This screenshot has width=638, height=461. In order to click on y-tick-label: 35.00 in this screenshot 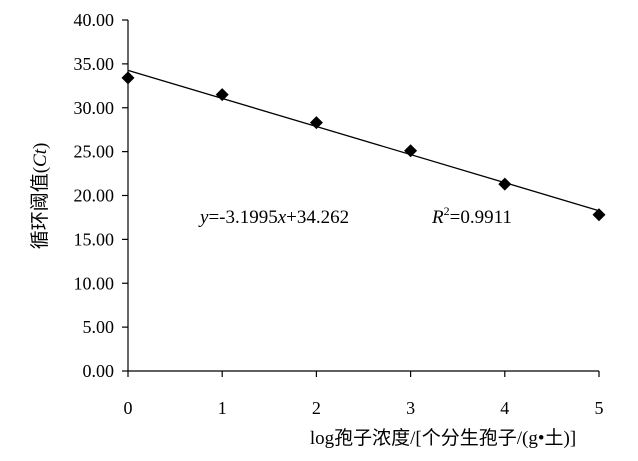, I will do `click(94, 64)`.